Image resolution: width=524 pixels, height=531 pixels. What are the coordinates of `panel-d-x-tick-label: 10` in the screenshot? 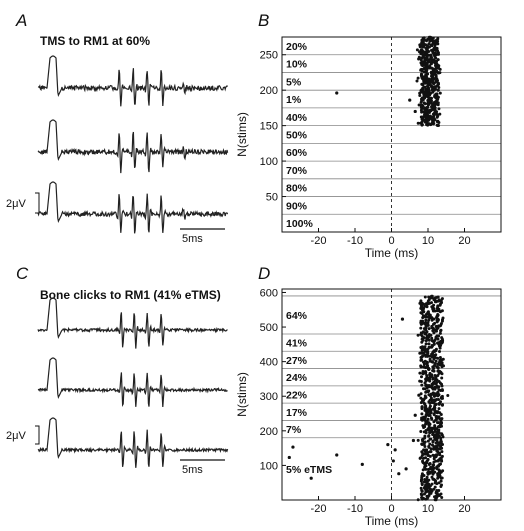 It's located at (428, 509).